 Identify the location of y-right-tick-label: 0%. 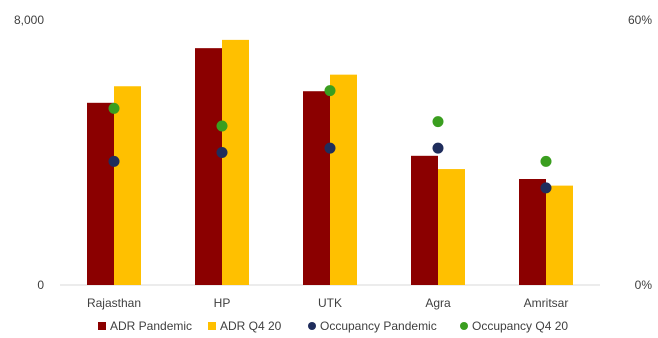
(644, 285).